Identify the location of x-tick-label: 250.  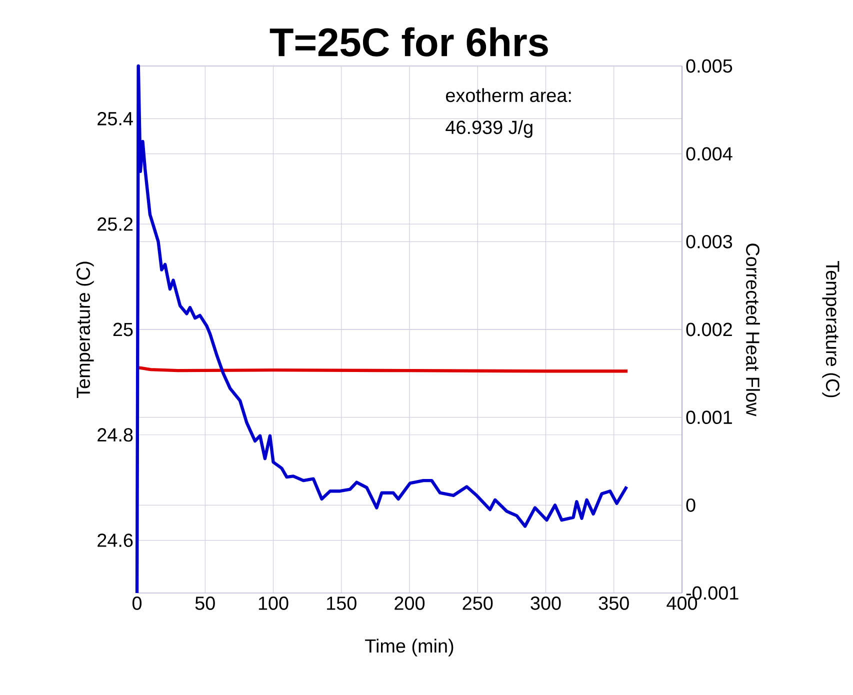
(477, 603).